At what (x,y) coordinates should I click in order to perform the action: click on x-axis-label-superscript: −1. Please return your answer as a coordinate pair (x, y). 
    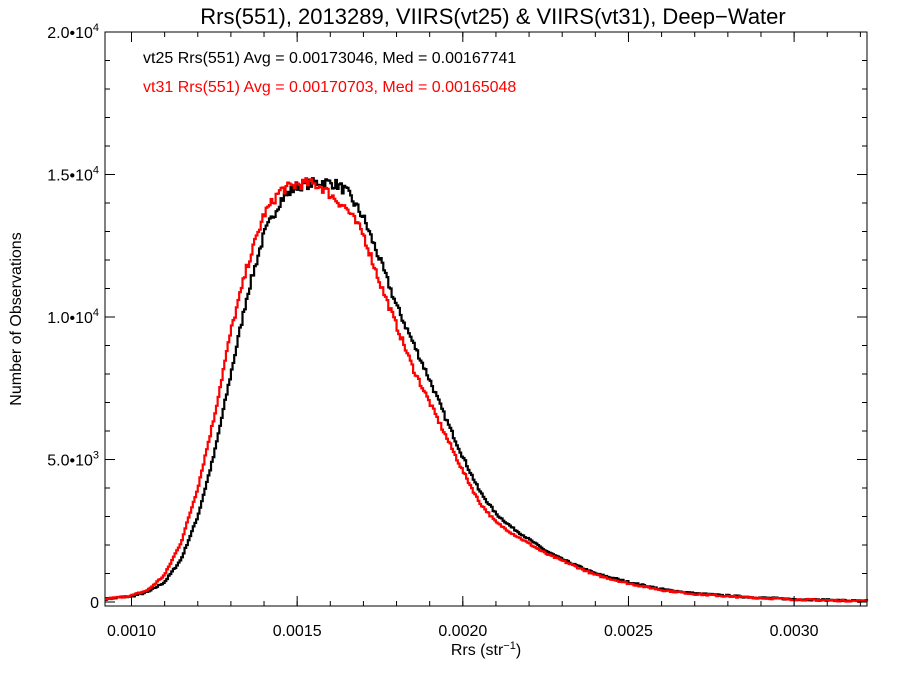
    Looking at the image, I should click on (509, 646).